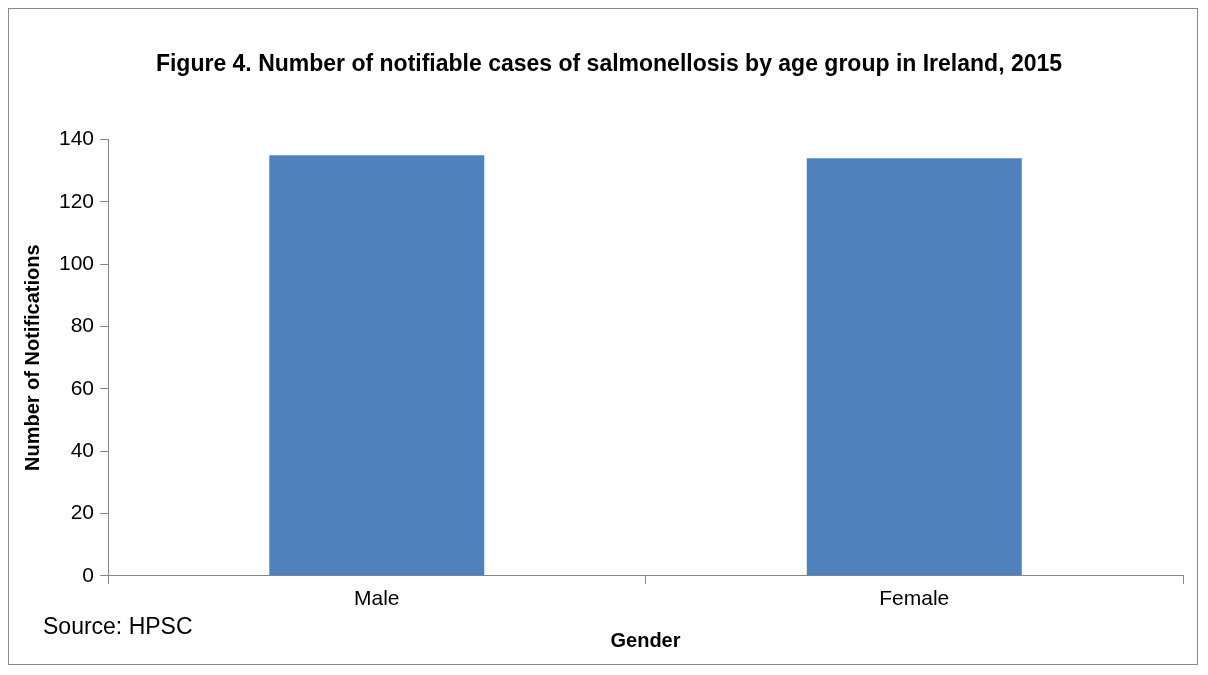 The image size is (1208, 675). I want to click on source-note: Source: HPSC, so click(118, 626).